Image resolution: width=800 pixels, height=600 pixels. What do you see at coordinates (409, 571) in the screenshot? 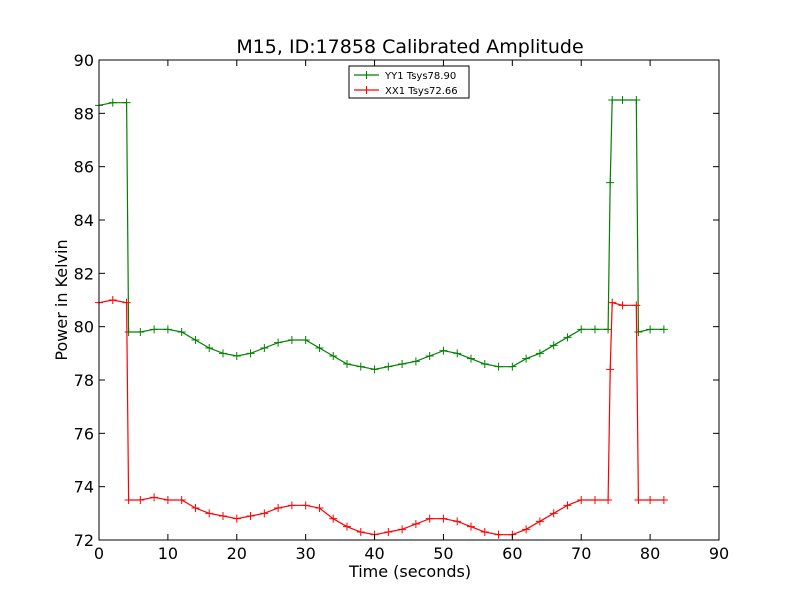
I see `x-axis-label: Time (seconds)` at bounding box center [409, 571].